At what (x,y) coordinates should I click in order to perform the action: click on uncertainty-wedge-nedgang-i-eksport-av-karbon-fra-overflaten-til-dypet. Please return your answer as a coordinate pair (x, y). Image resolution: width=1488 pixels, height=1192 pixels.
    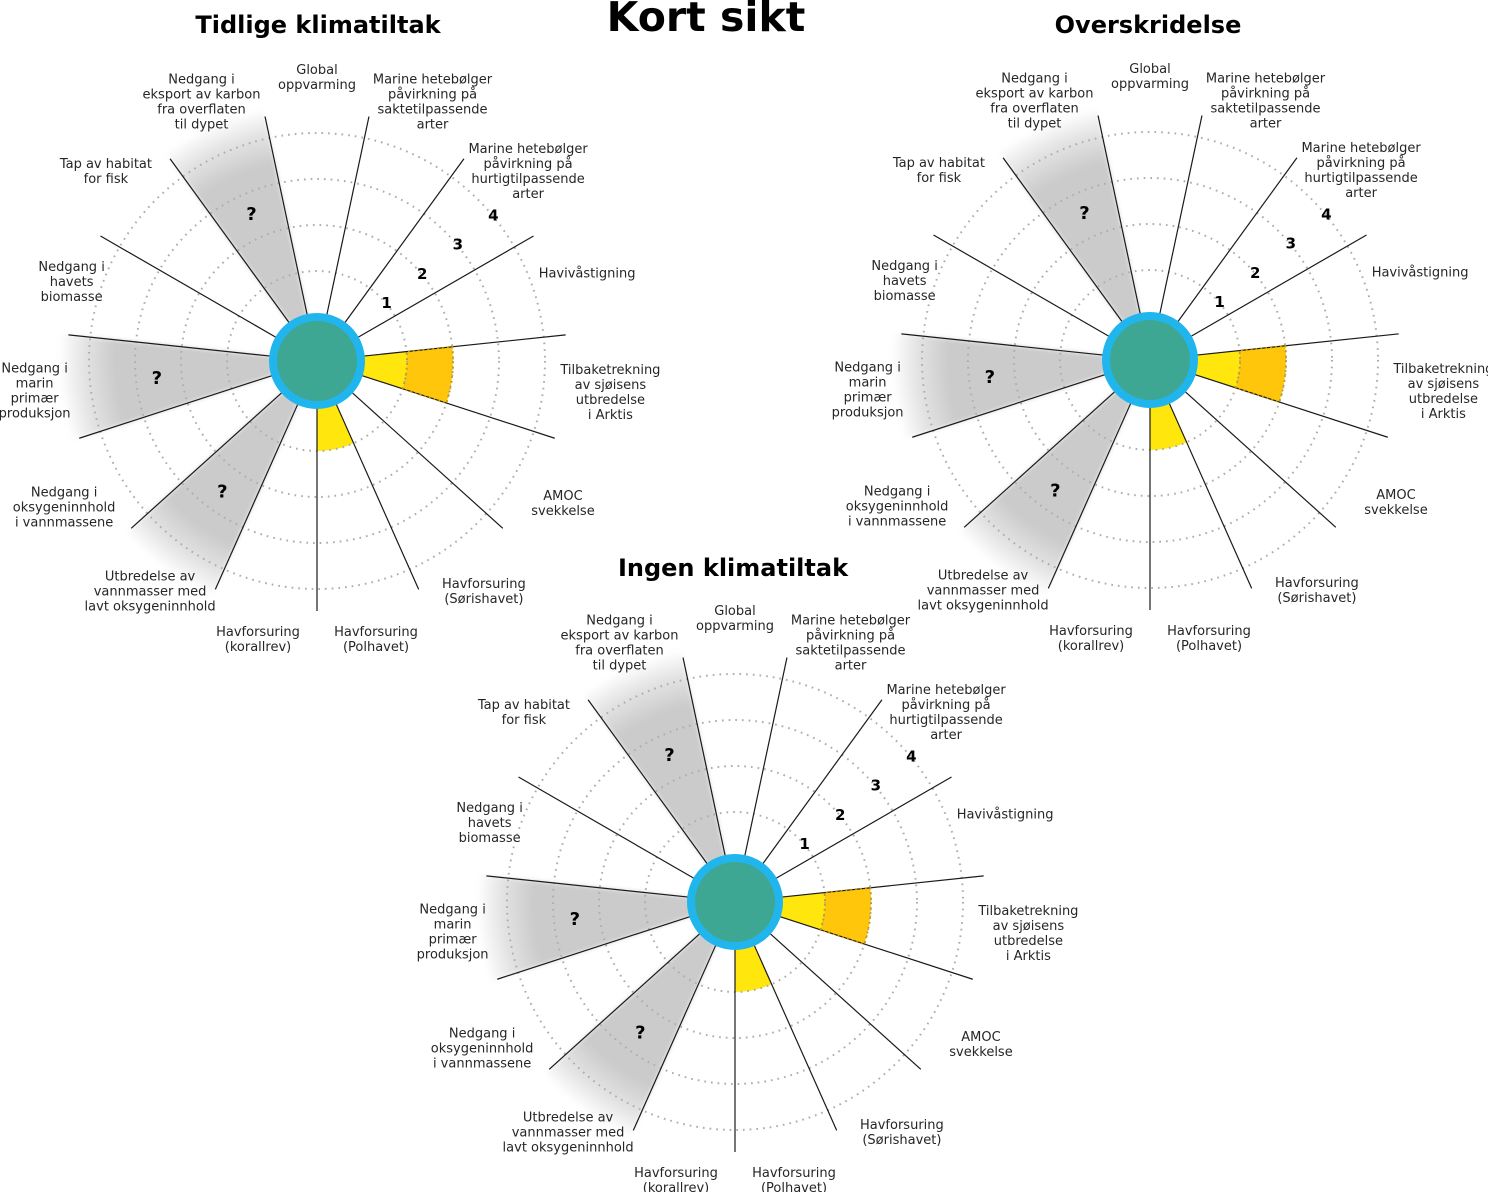
    Looking at the image, I should click on (236, 217).